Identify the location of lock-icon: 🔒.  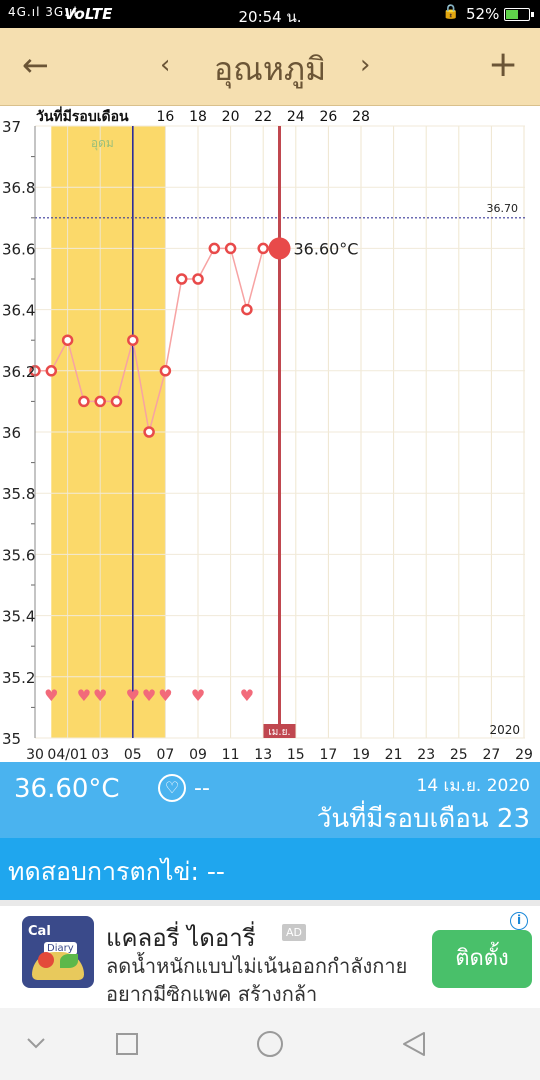
(451, 12).